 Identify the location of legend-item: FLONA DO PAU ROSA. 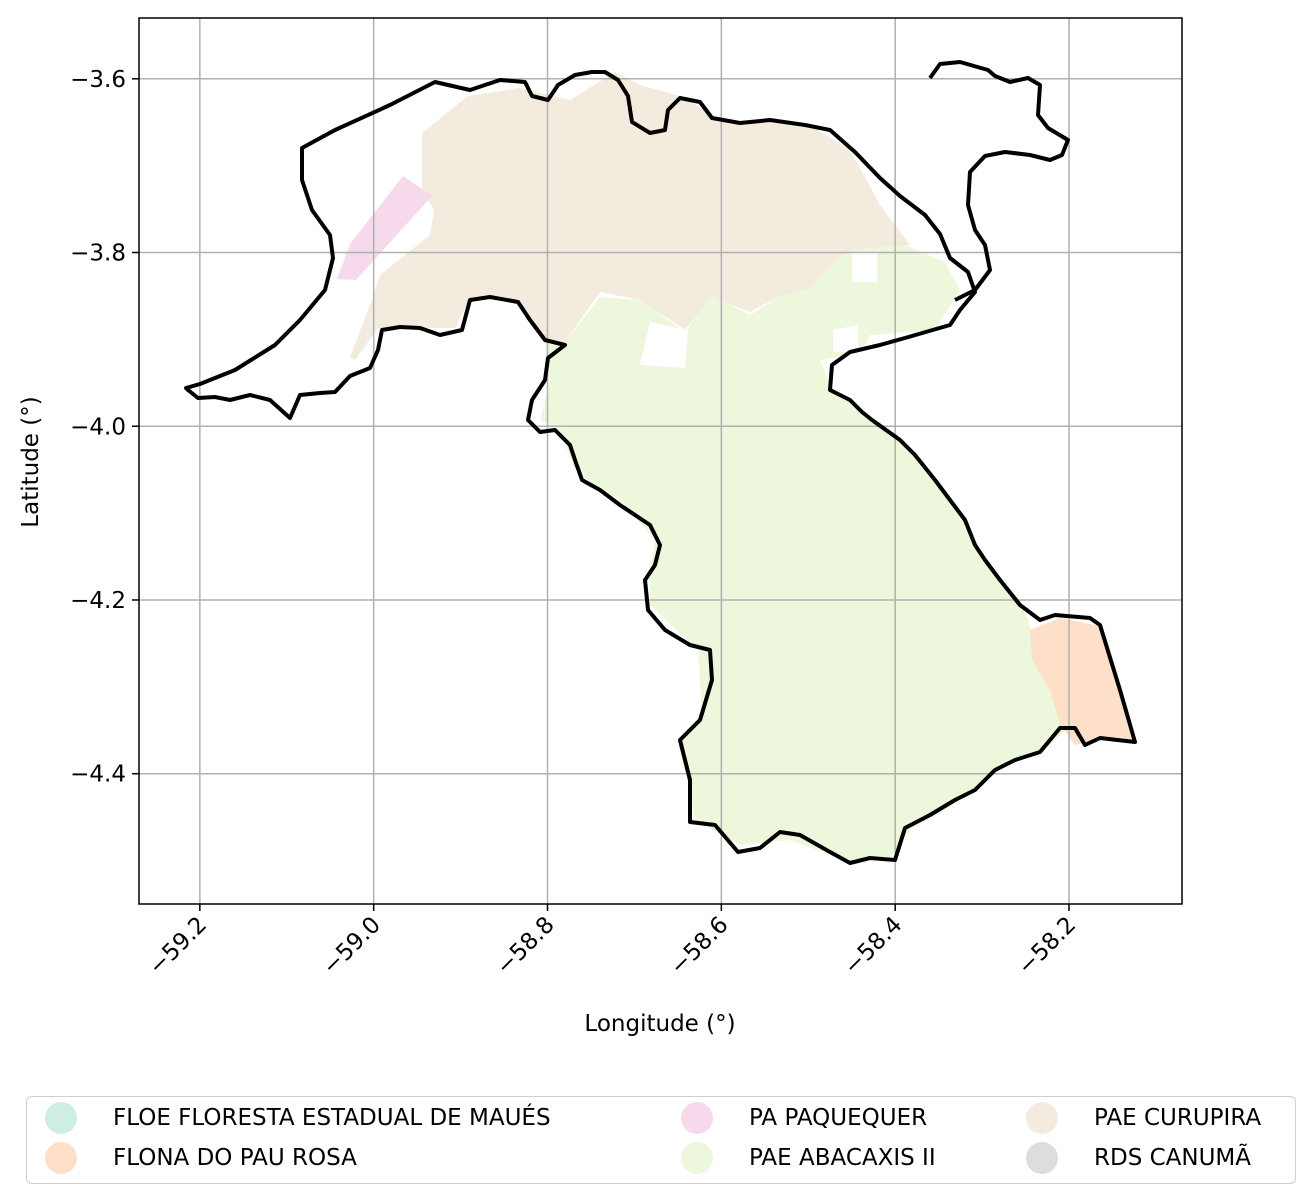
(201, 1158).